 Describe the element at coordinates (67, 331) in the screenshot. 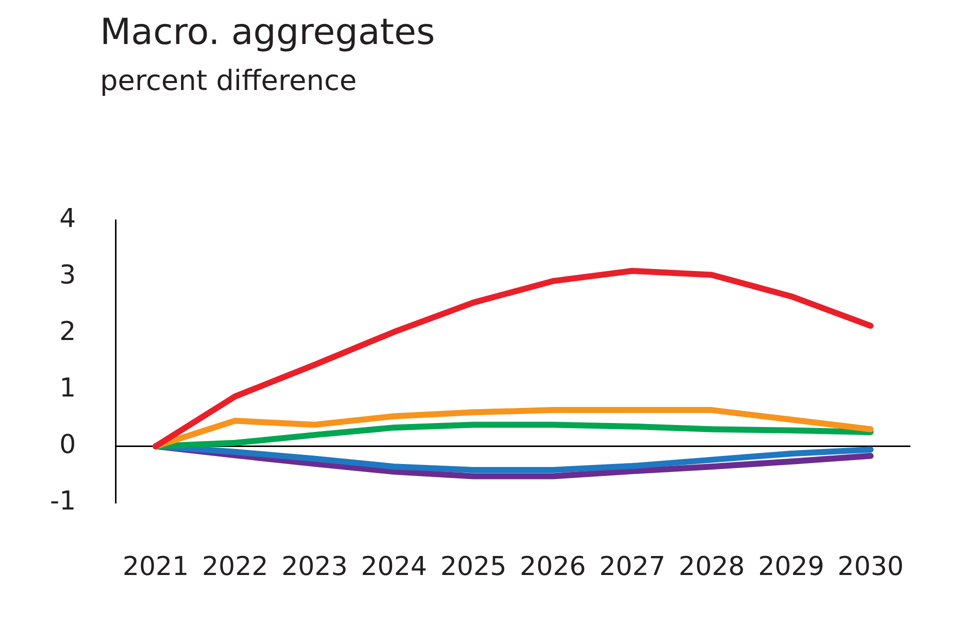

I see `y-tick-label: 2` at that location.